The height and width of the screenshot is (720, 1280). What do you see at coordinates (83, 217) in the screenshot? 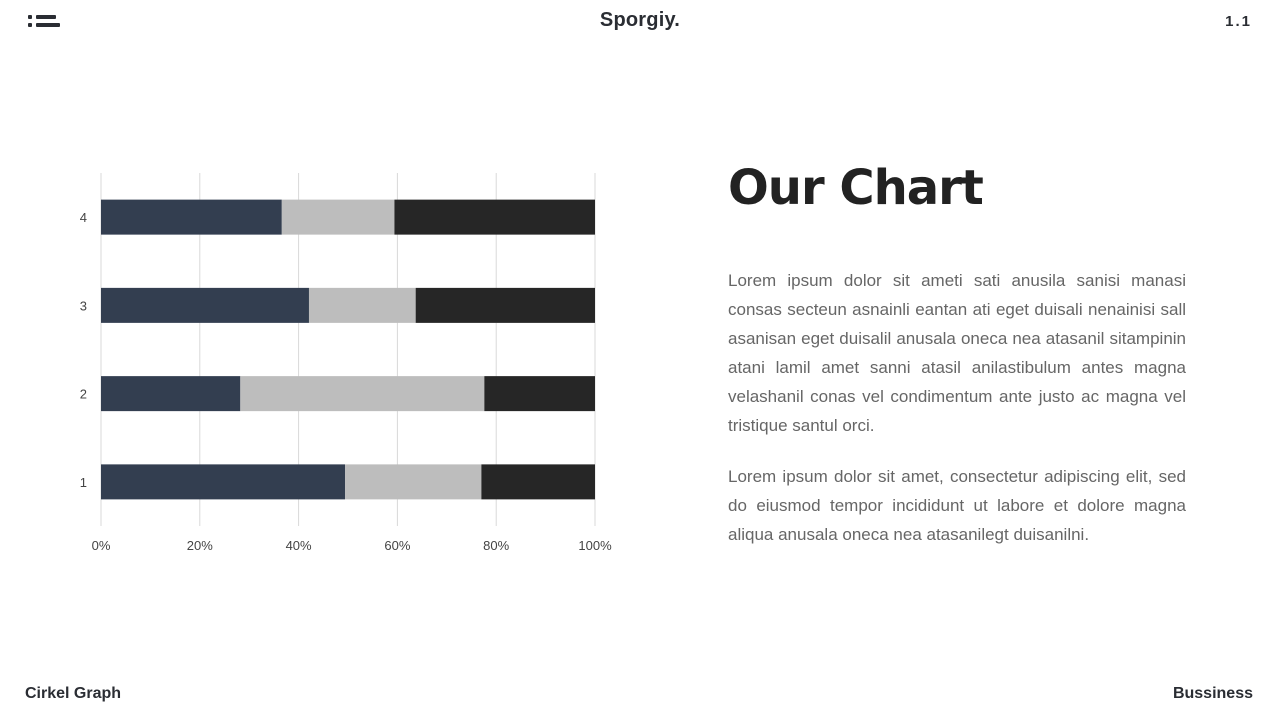
I see `y-tick-label: 4` at bounding box center [83, 217].